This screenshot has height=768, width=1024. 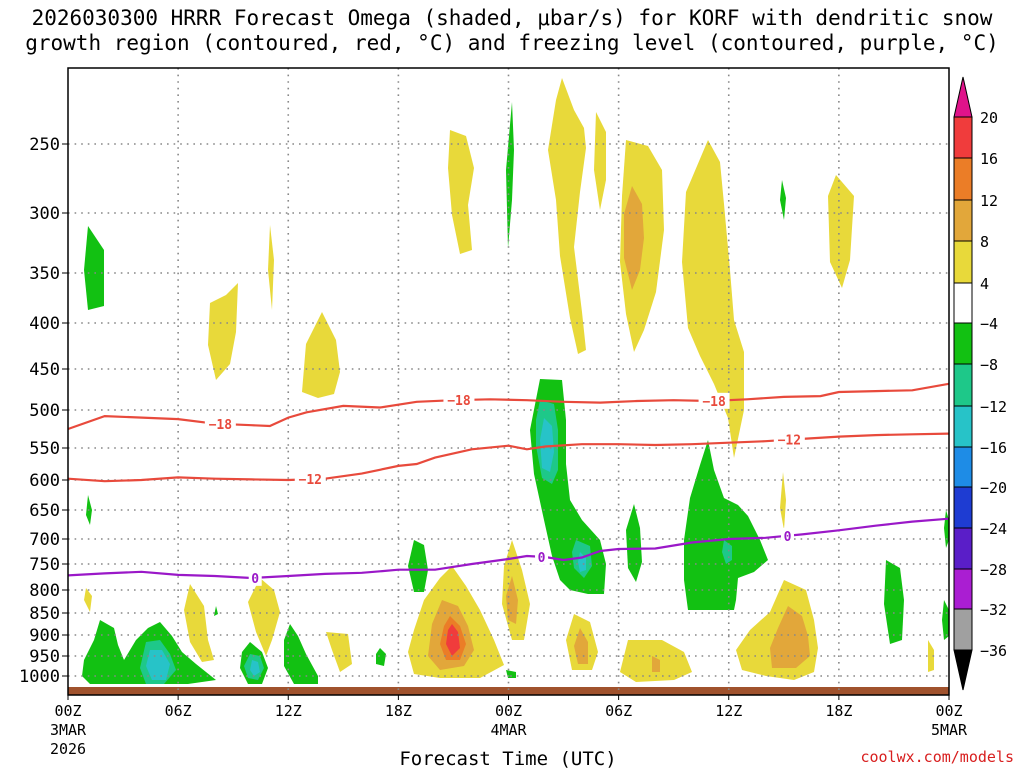 I want to click on x-date-label: 5MAR, so click(x=949, y=730).